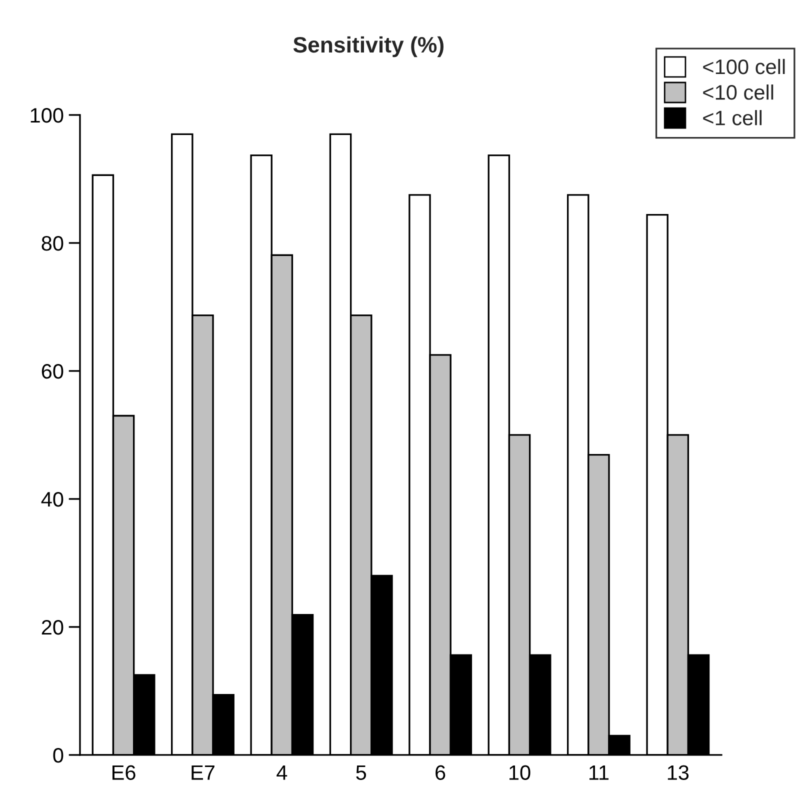 This screenshot has height=804, width=812. Describe the element at coordinates (599, 772) in the screenshot. I see `x-tick-label: 11` at that location.